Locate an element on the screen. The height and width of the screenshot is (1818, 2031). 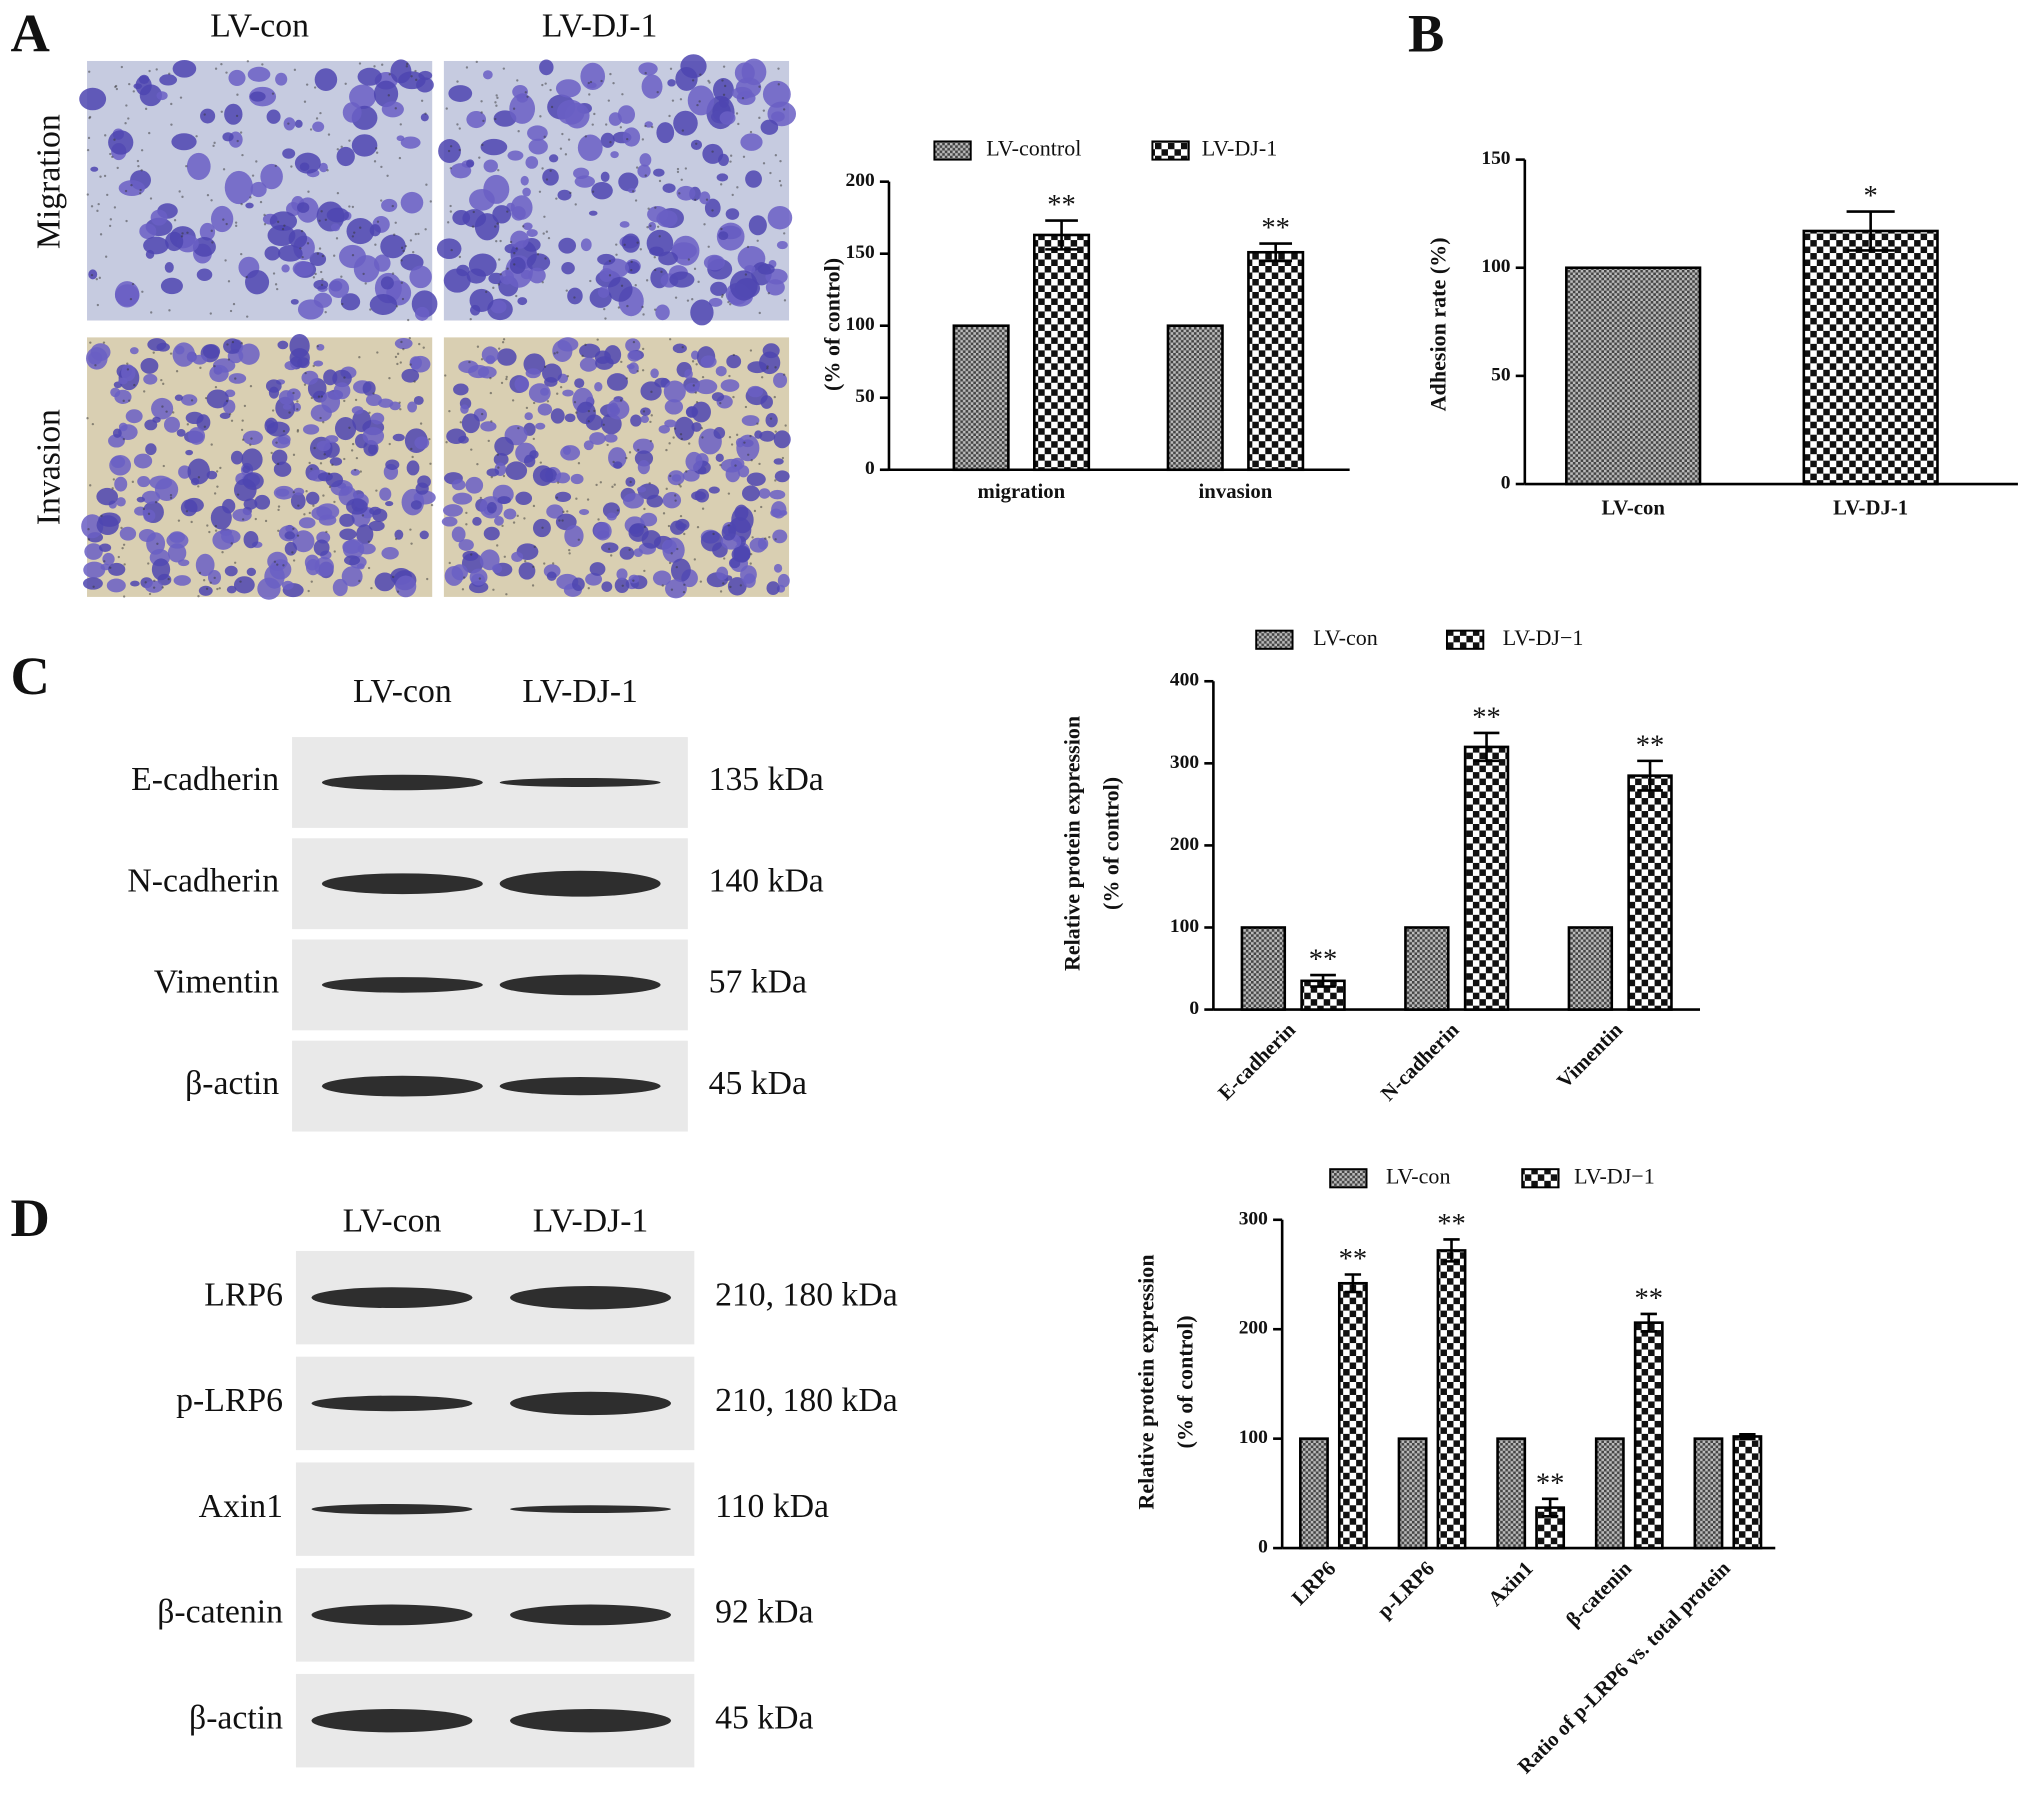
bar is located at coordinates (1427, 968).